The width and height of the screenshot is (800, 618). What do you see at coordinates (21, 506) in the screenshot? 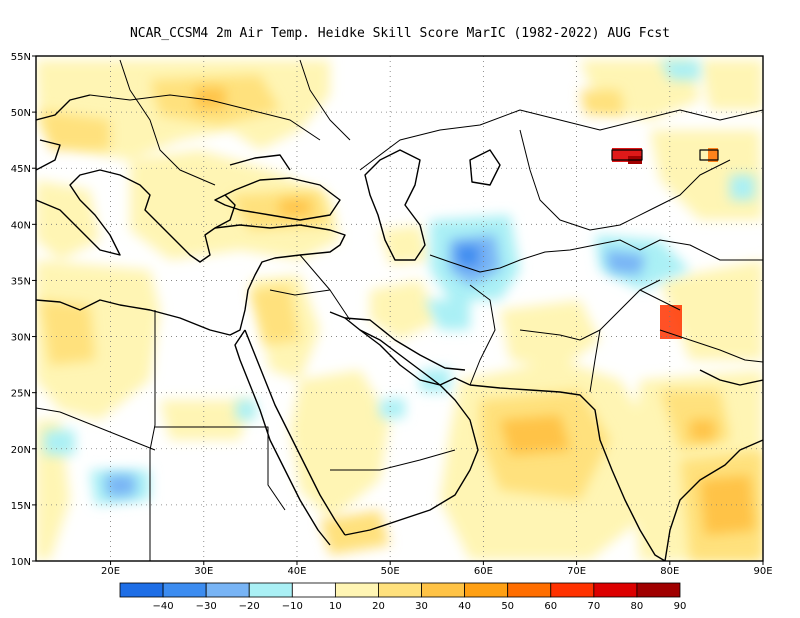
I see `lat-tick-label: 15N` at bounding box center [21, 506].